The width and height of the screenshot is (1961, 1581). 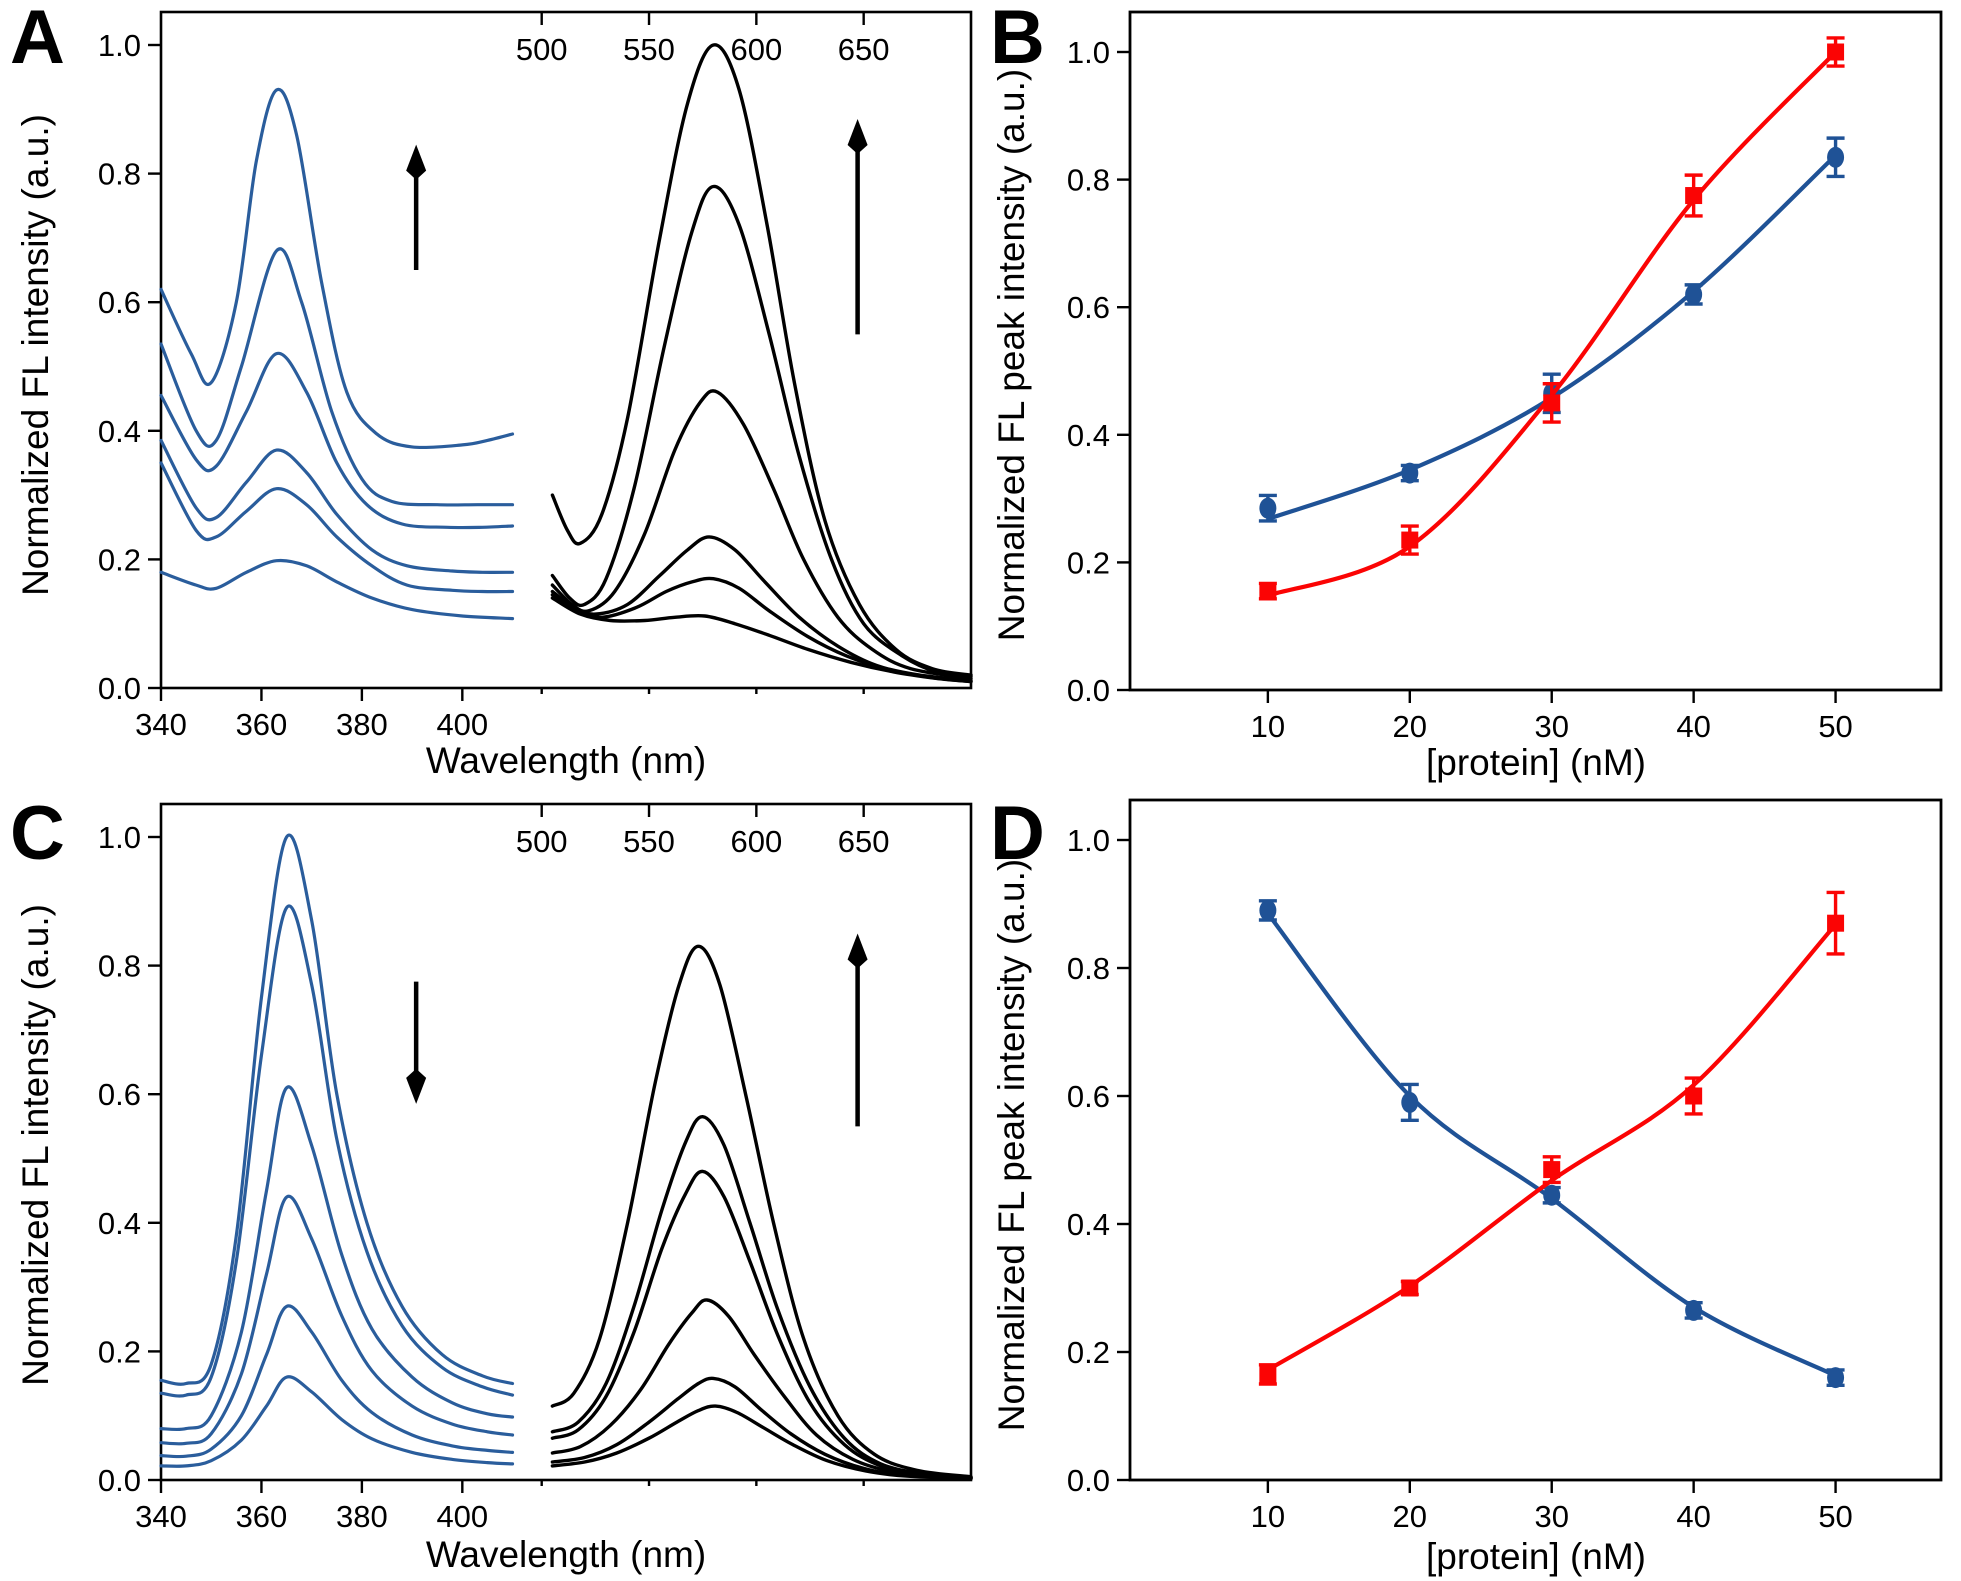 I want to click on red-squares-series, so click(x=1551, y=318).